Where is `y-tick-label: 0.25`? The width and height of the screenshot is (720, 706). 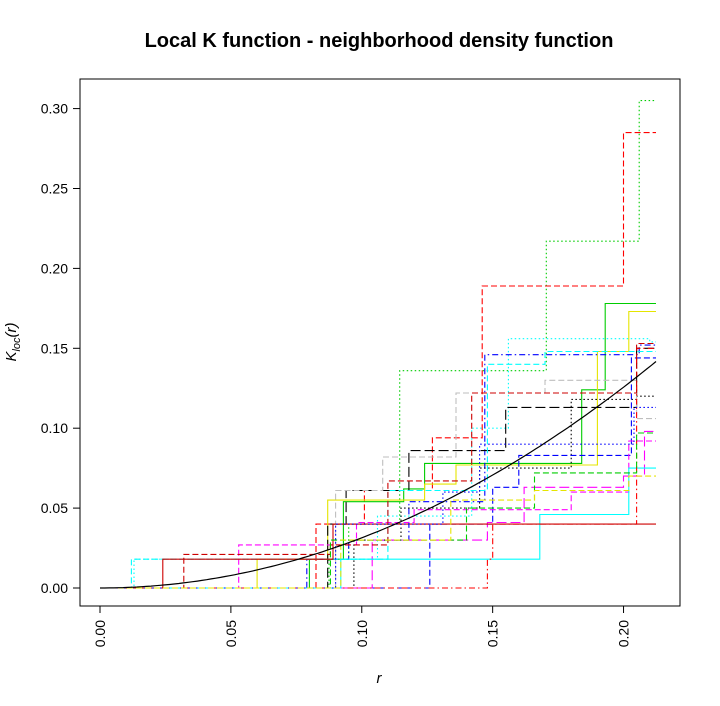
y-tick-label: 0.25 is located at coordinates (54, 189).